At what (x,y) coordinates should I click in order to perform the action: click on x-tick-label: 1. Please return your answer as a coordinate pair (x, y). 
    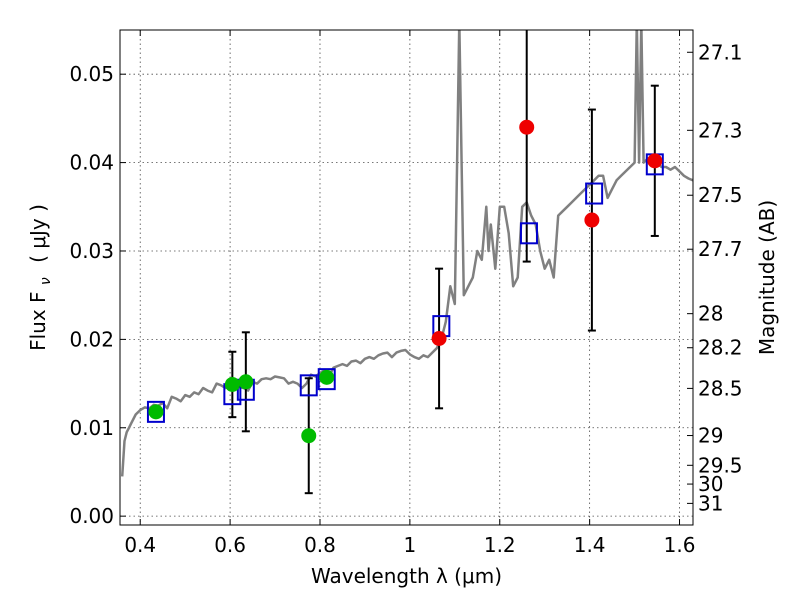
    Looking at the image, I should click on (410, 545).